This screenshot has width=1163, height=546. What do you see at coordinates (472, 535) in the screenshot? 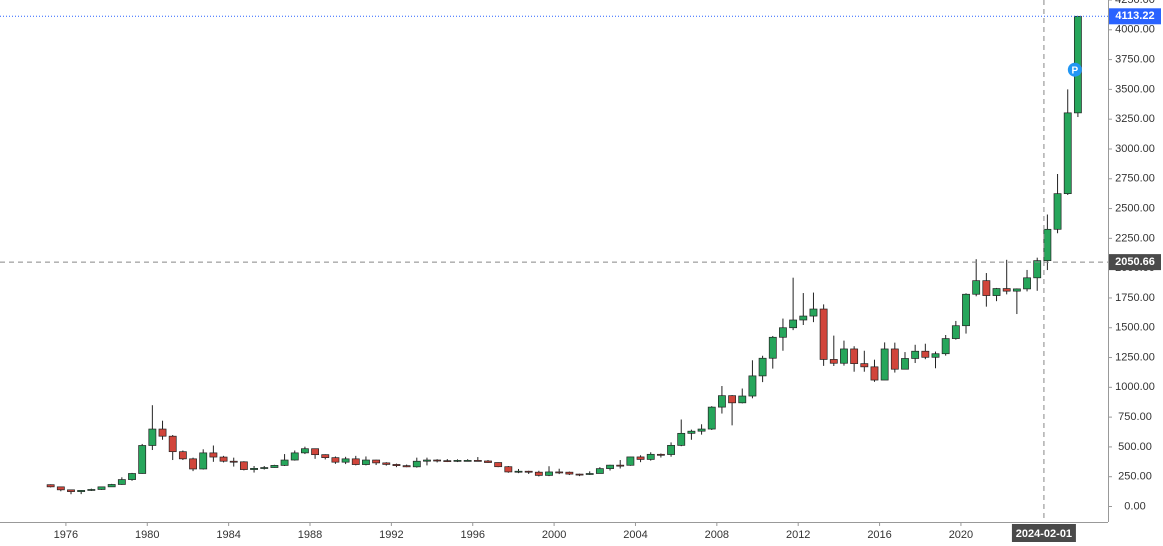
I see `x-tick-label: 1996` at bounding box center [472, 535].